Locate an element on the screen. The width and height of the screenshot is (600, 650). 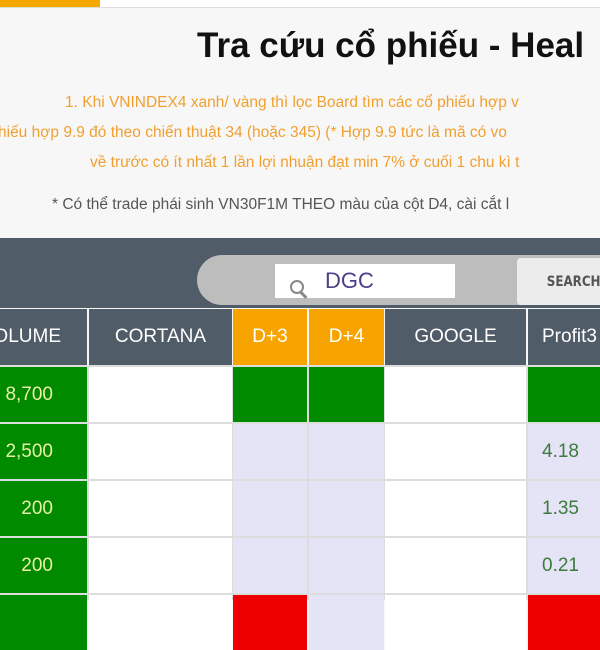
column-header: D+4 is located at coordinates (346, 337).